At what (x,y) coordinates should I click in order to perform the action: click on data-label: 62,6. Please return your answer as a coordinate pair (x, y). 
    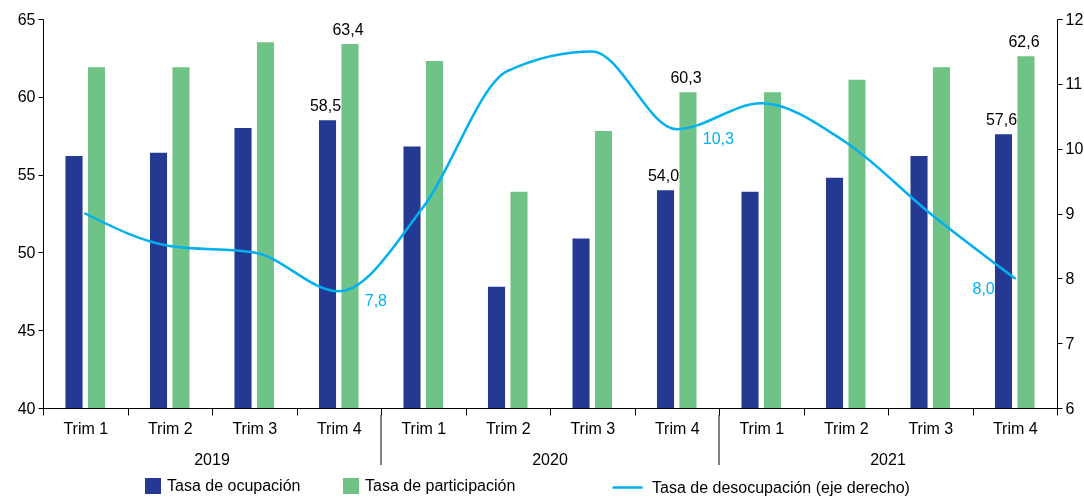
    Looking at the image, I should click on (1024, 42).